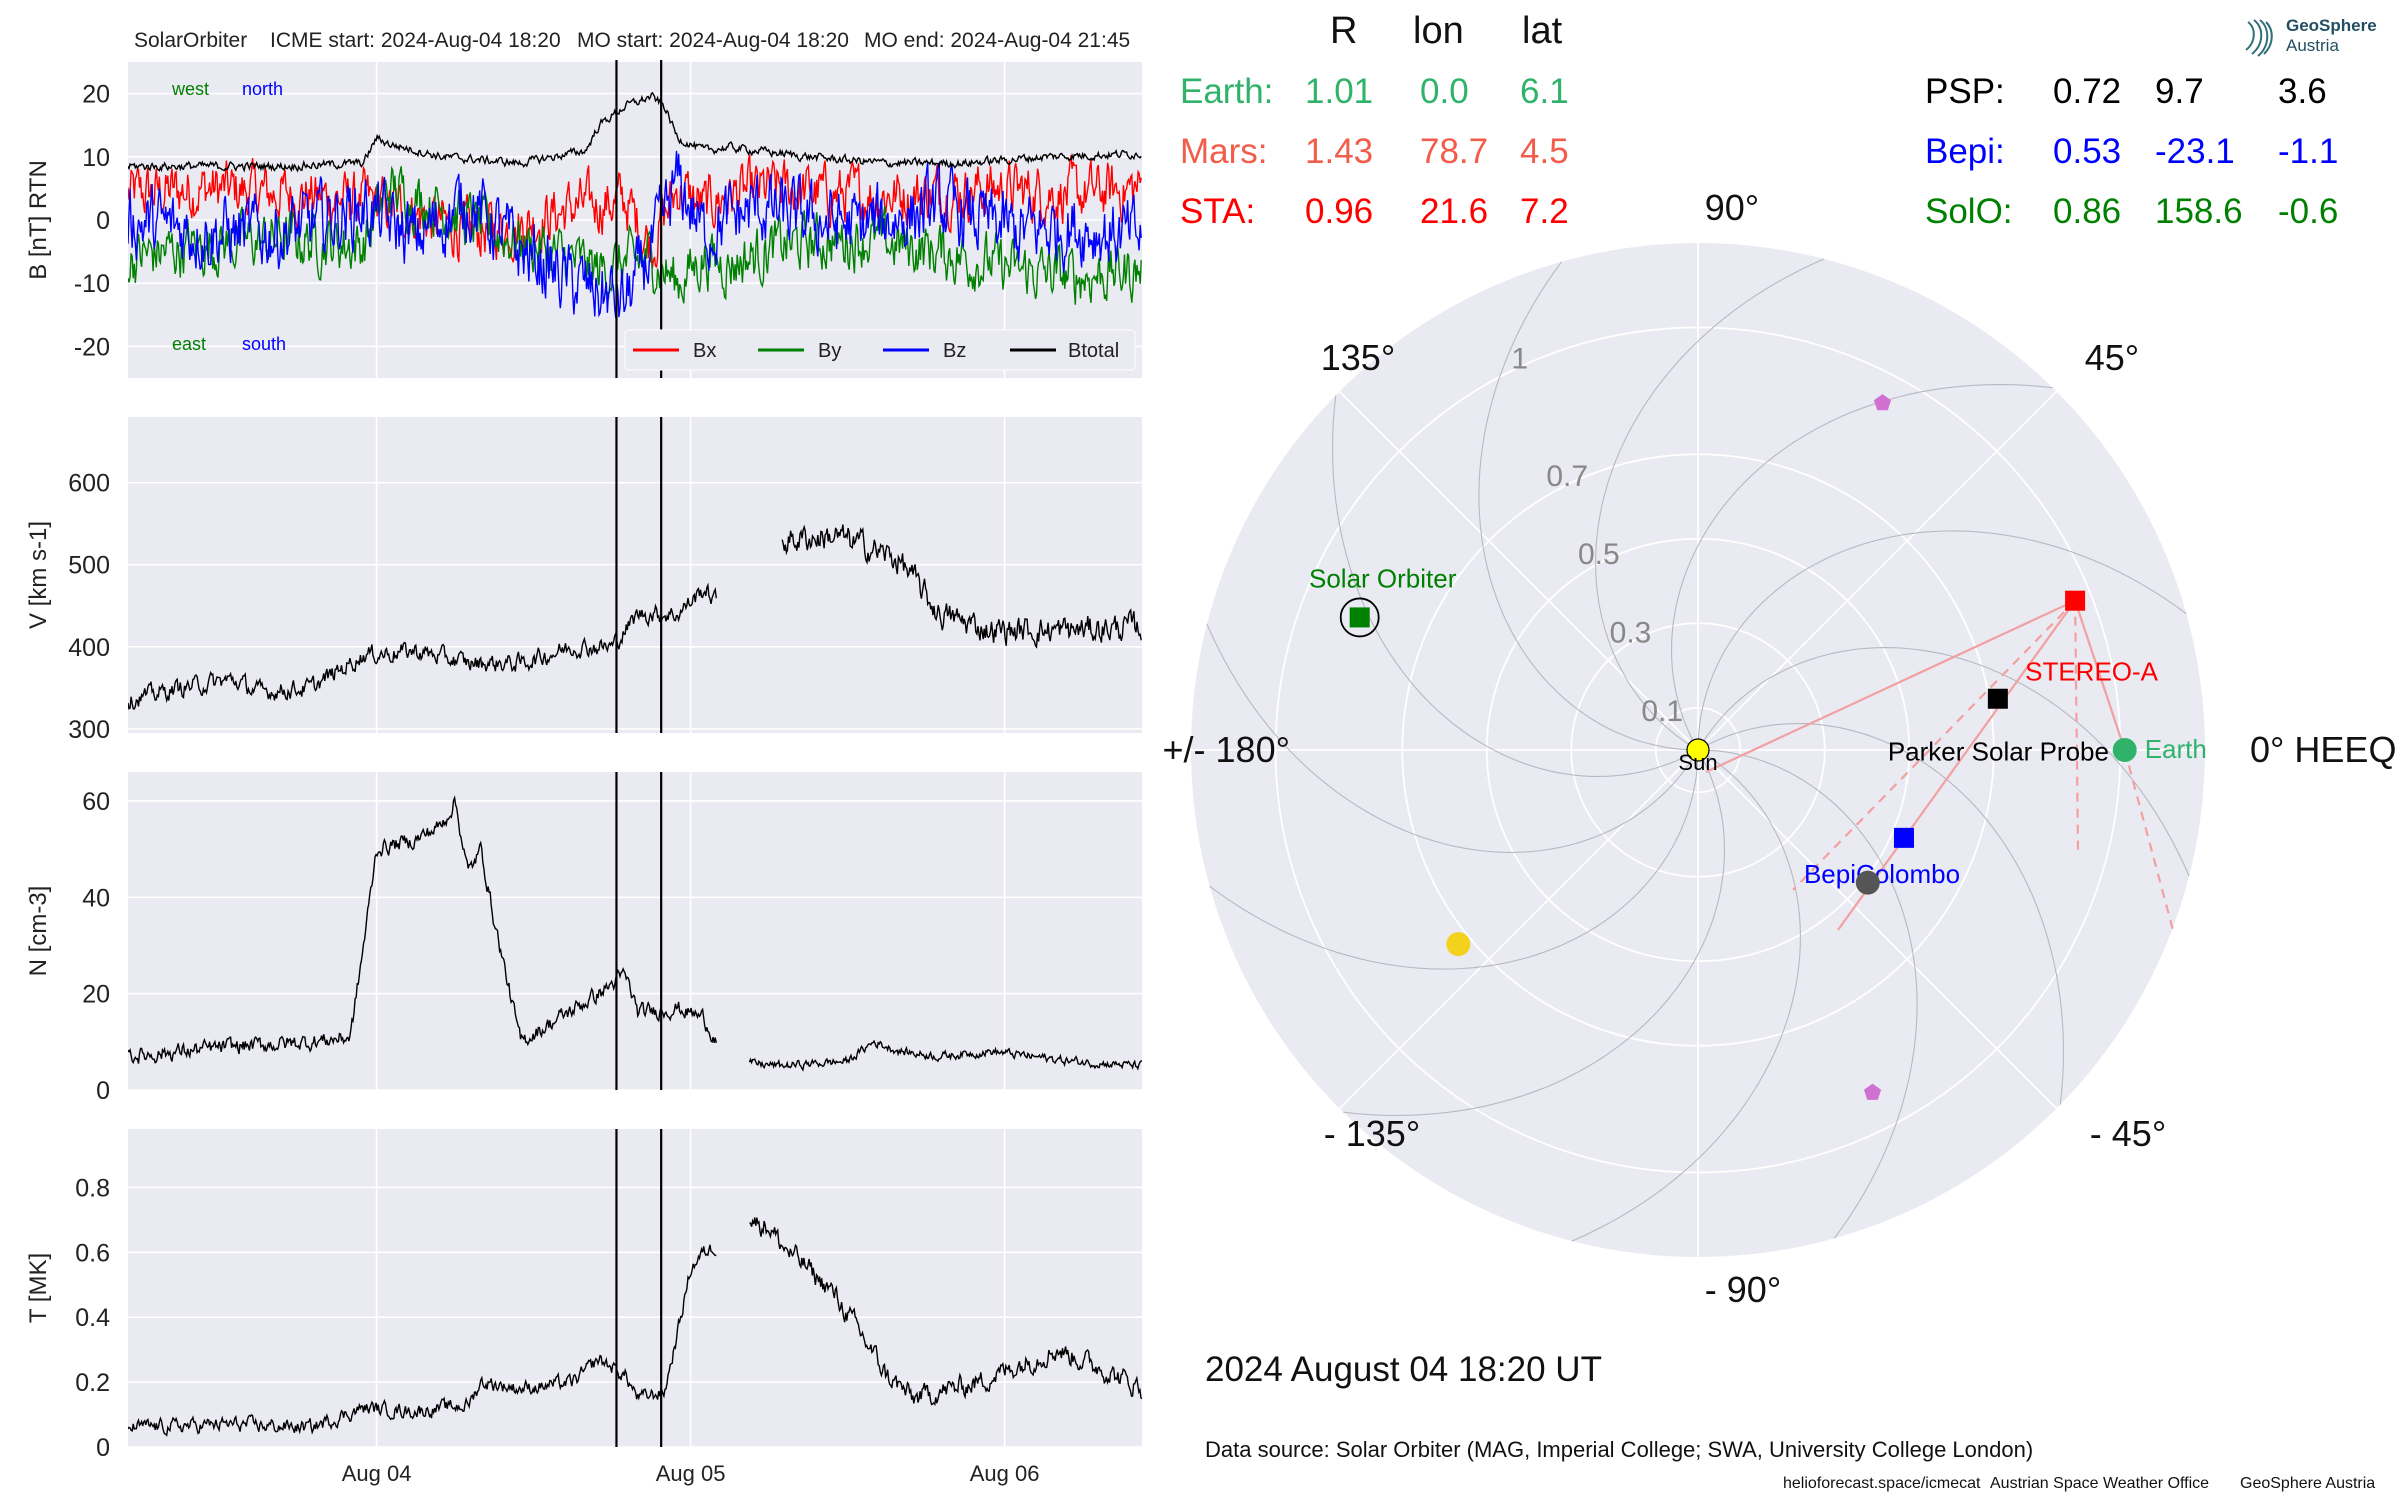 The image size is (2400, 1500). What do you see at coordinates (1903, 837) in the screenshot?
I see `marker-bepicolombo` at bounding box center [1903, 837].